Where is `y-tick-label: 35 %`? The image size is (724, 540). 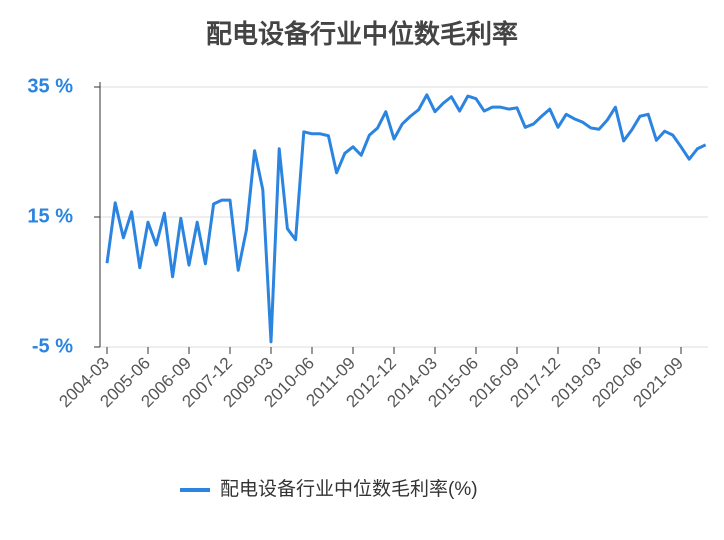
y-tick-label: 35 % is located at coordinates (50, 86).